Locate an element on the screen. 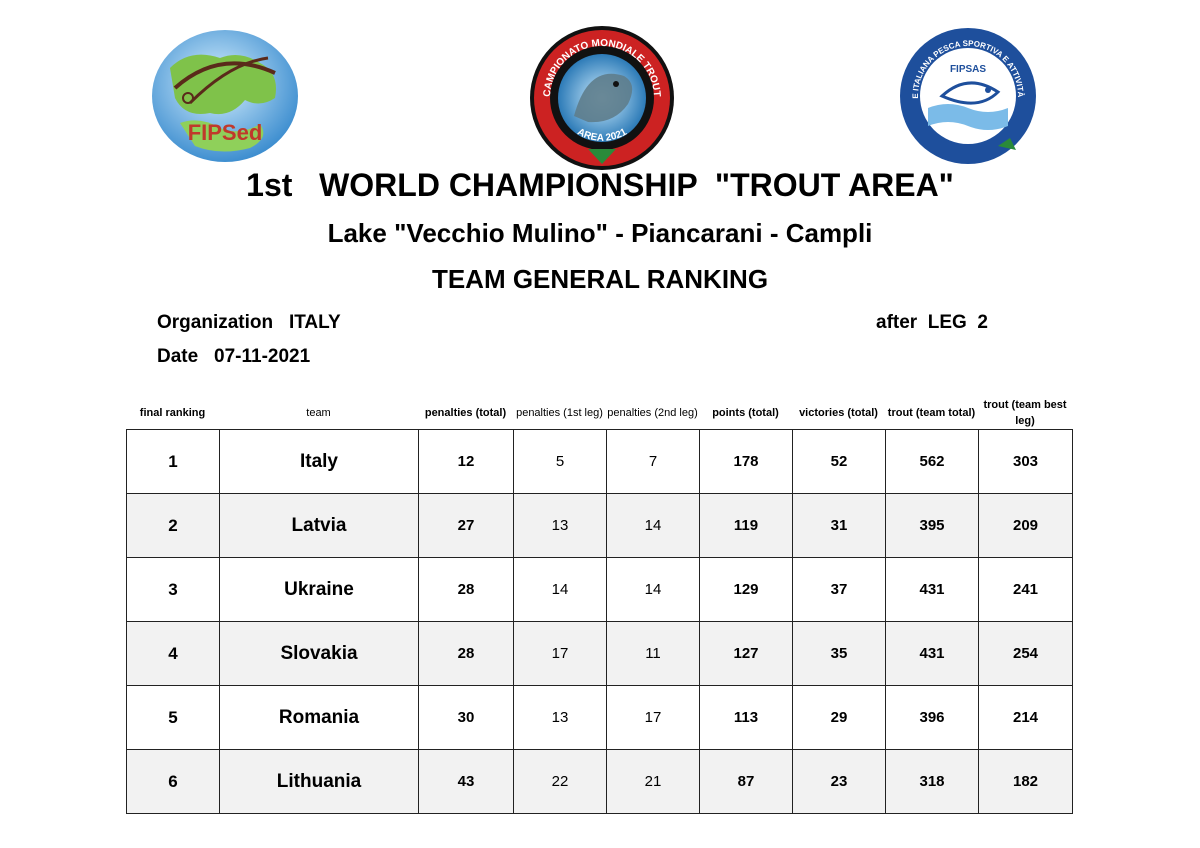 Image resolution: width=1200 pixels, height=848 pixels. cell-penalties-1st-leg: 14 is located at coordinates (560, 589).